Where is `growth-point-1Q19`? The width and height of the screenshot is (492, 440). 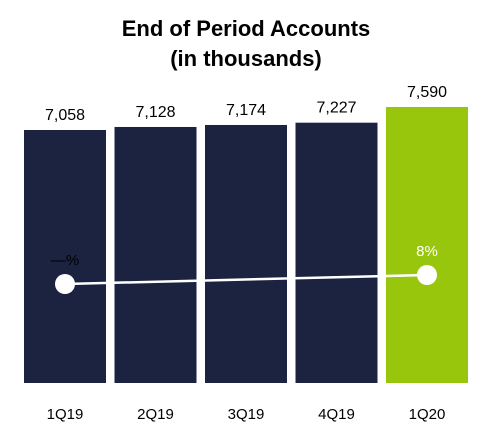 growth-point-1Q19 is located at coordinates (65, 284).